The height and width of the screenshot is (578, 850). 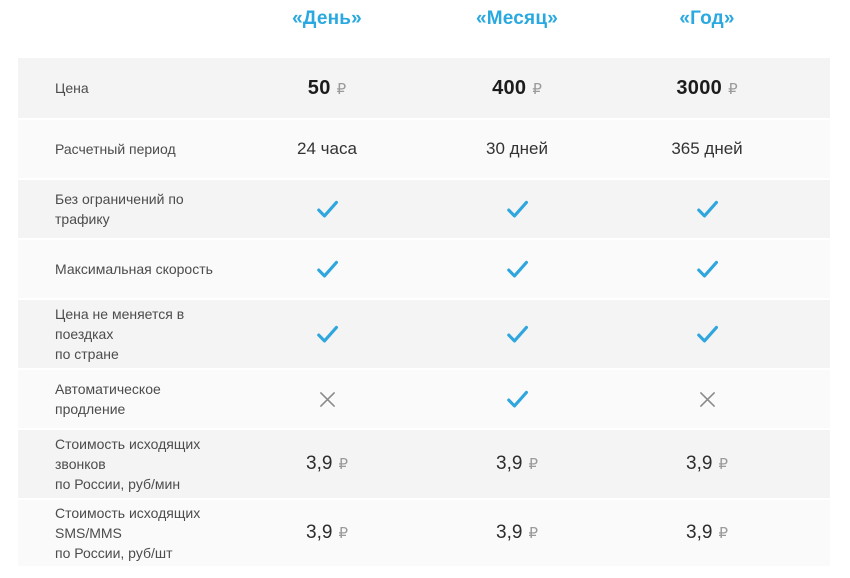 I want to click on table-cell-day: 50 ₽, so click(x=327, y=88).